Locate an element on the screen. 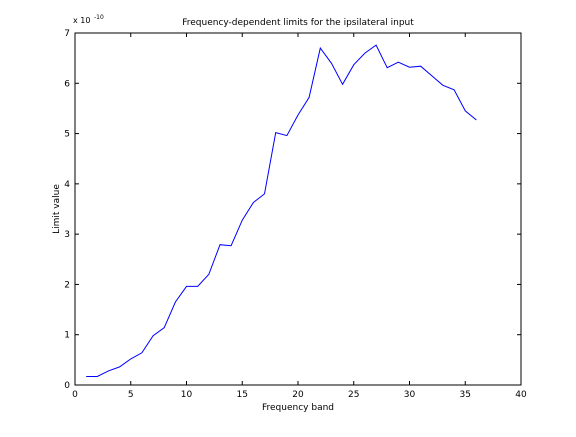 The height and width of the screenshot is (437, 576). y-tick-label: 2 is located at coordinates (67, 285).